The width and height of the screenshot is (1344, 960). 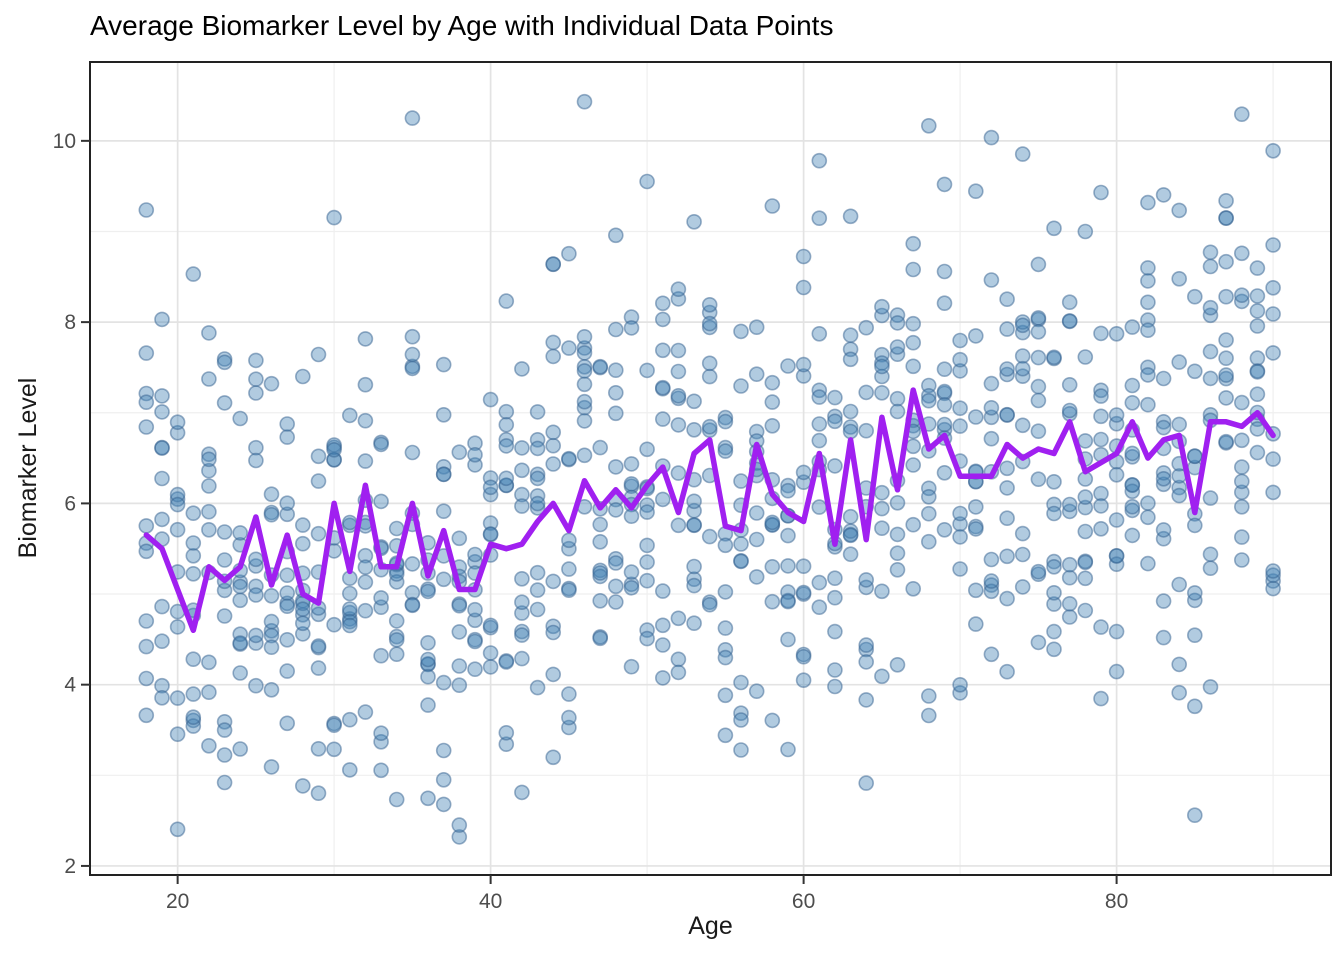 What do you see at coordinates (177, 901) in the screenshot?
I see `x-tick-label: 20` at bounding box center [177, 901].